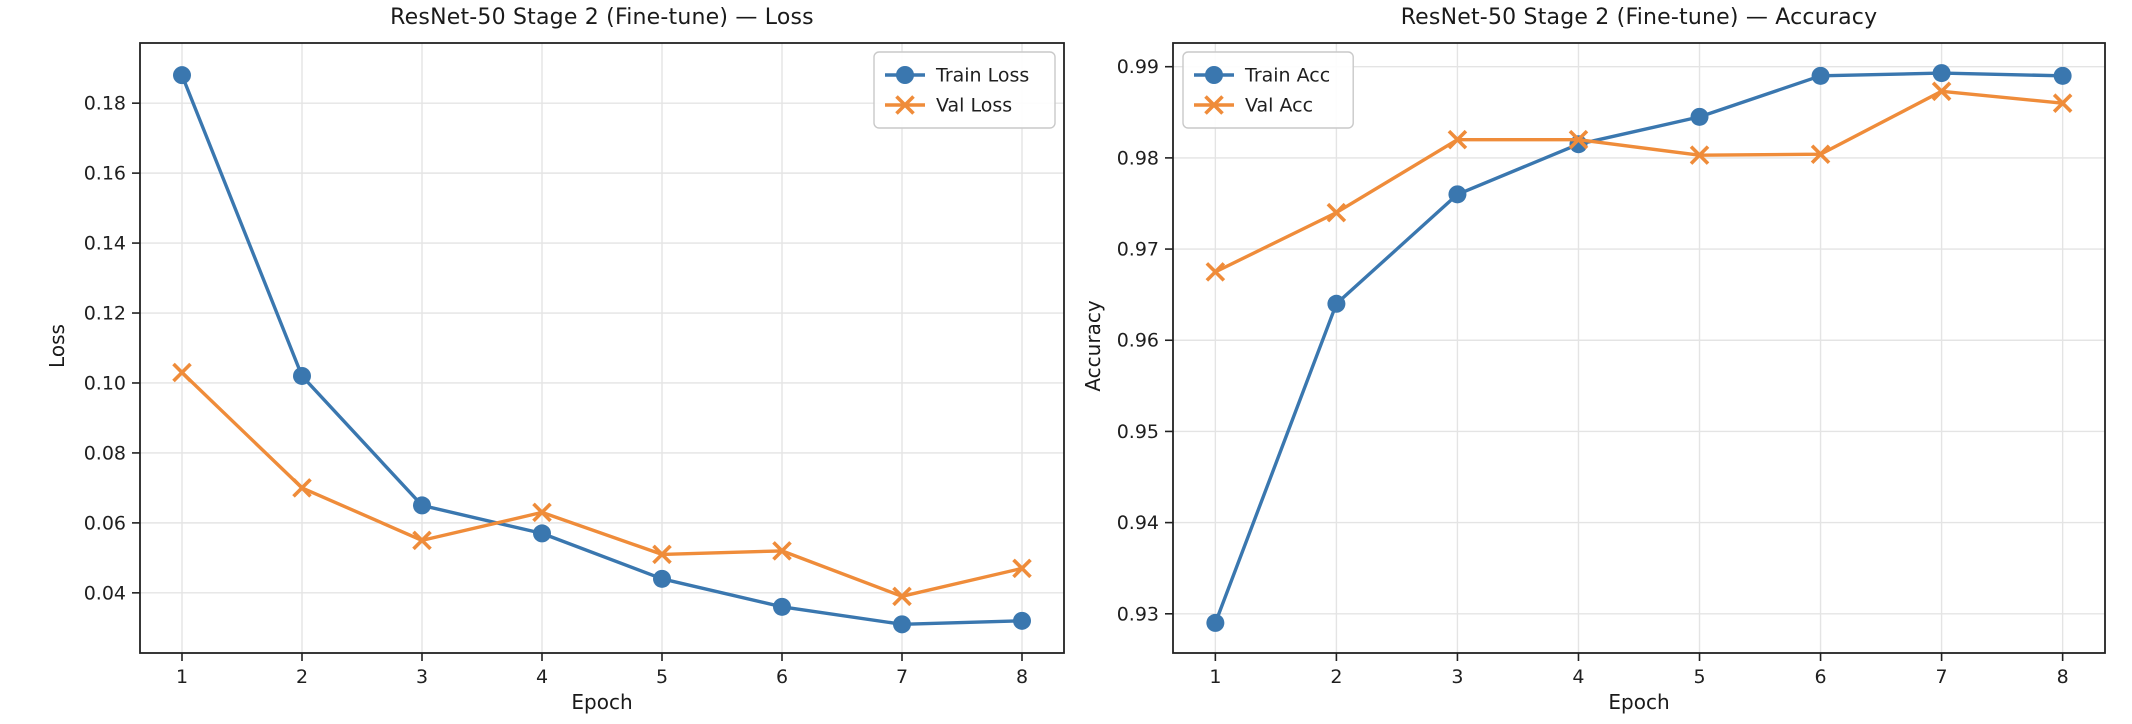  Describe the element at coordinates (105, 244) in the screenshot. I see `y-tick-label: 0.14` at that location.